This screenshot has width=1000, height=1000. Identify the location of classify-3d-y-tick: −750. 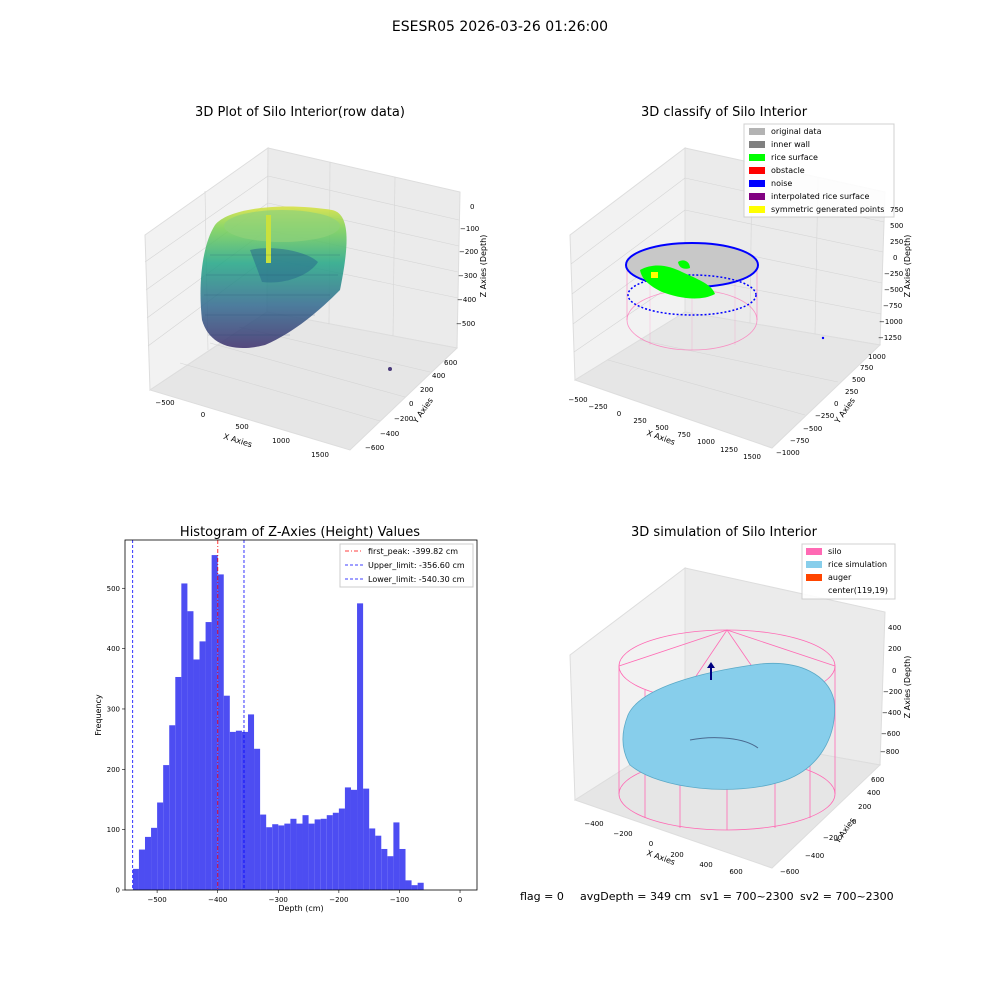
(799, 441).